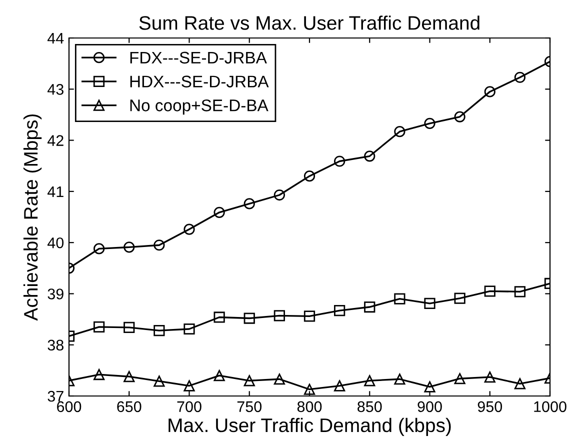 The width and height of the screenshot is (577, 448). Describe the element at coordinates (550, 406) in the screenshot. I see `x-tick-label: 1000` at that location.